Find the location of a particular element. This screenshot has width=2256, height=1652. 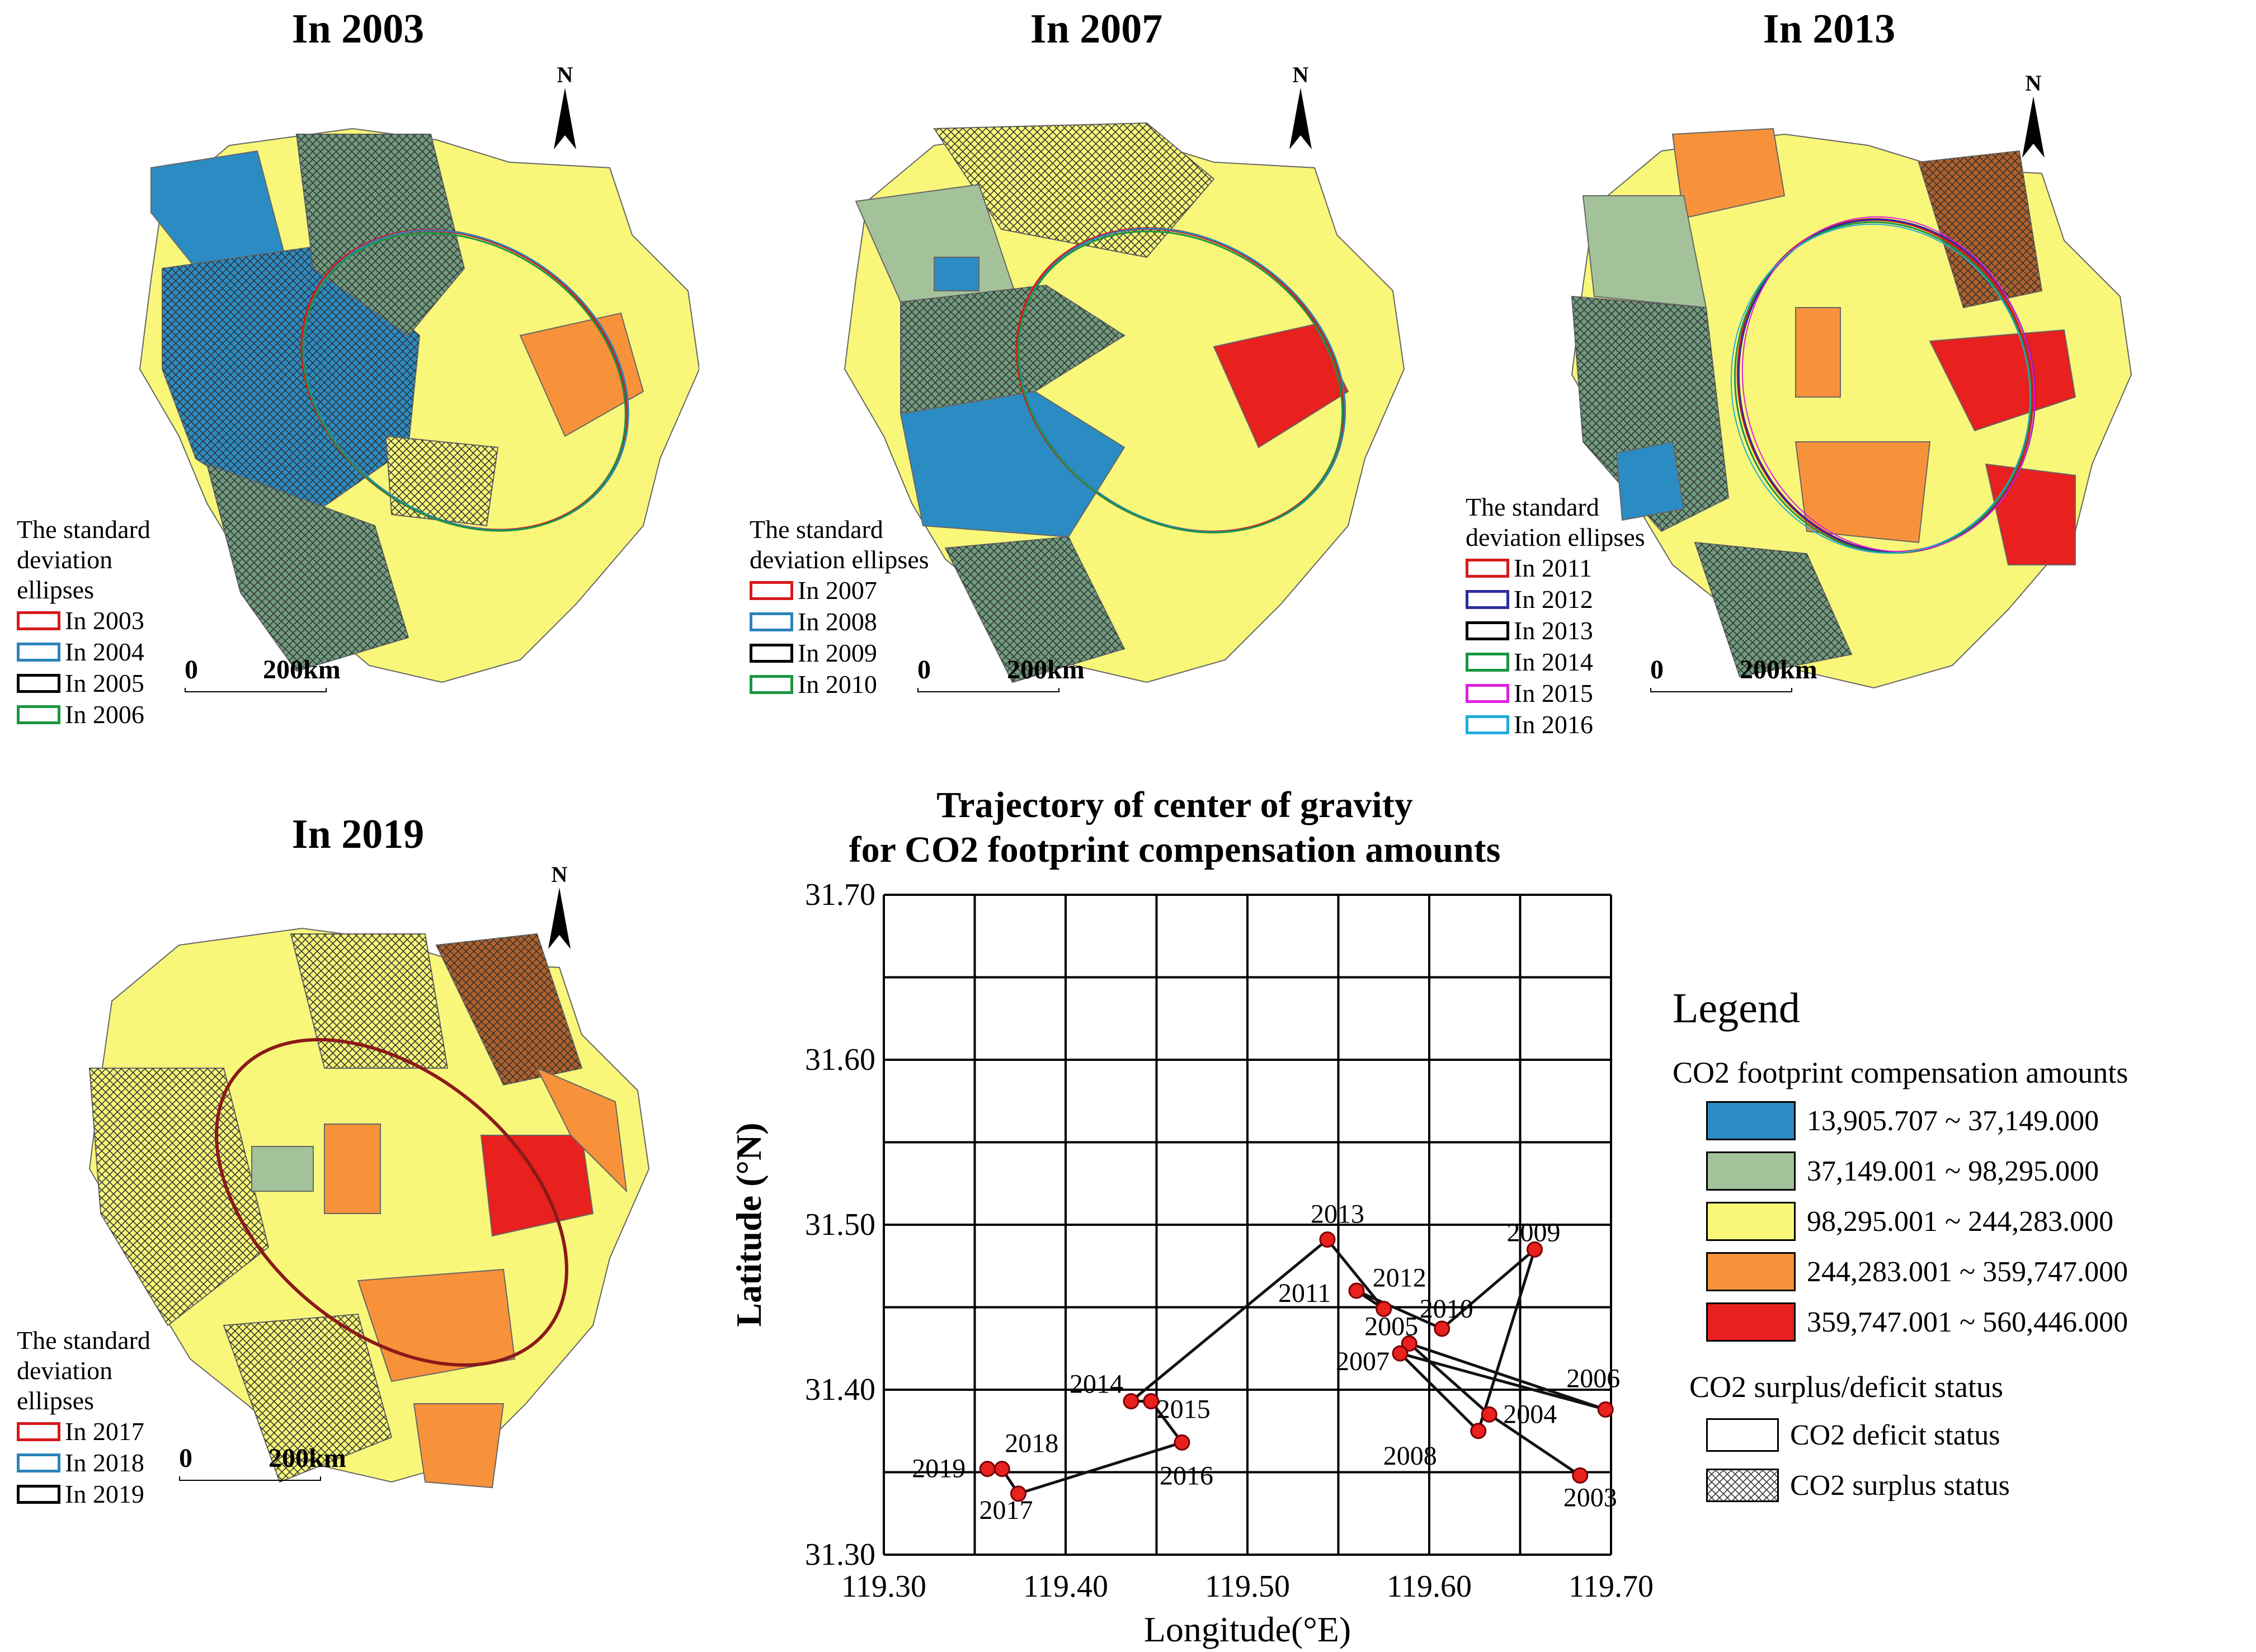

y-tick-label: 31.70 is located at coordinates (840, 894).